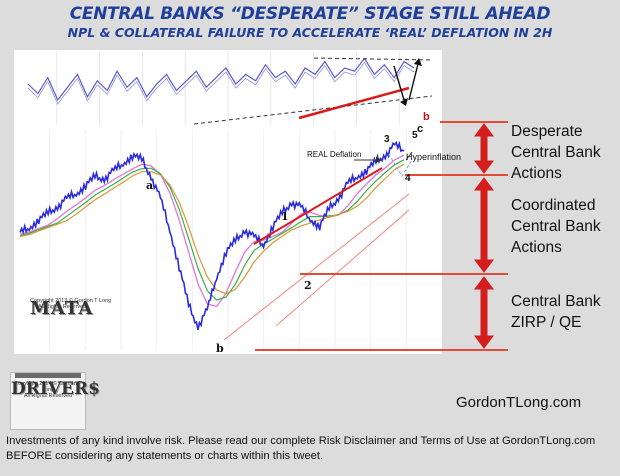 Image resolution: width=620 pixels, height=476 pixels. What do you see at coordinates (415, 135) in the screenshot?
I see `wave-label-5: 5` at bounding box center [415, 135].